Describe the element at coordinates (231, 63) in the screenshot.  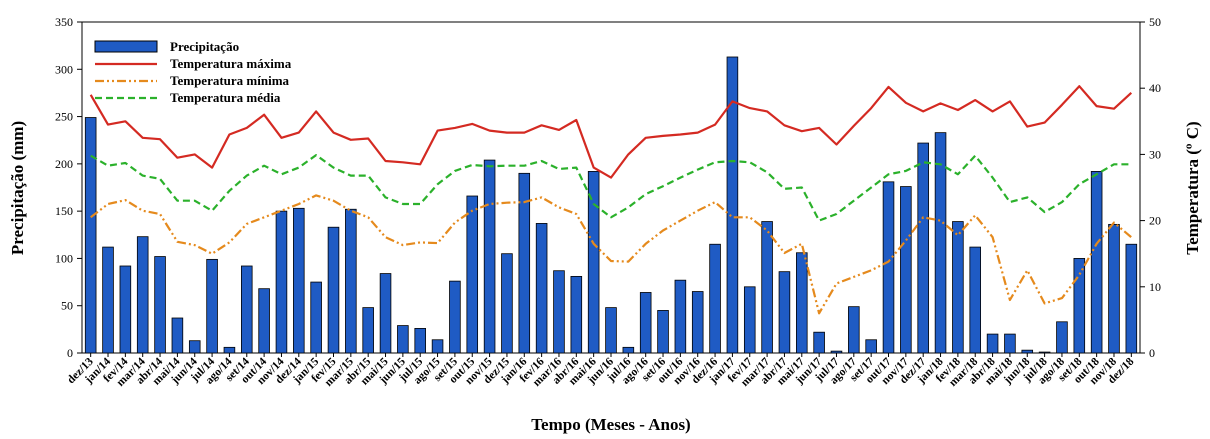
I see `legend-label-tmax: Temperatura máxima` at that location.